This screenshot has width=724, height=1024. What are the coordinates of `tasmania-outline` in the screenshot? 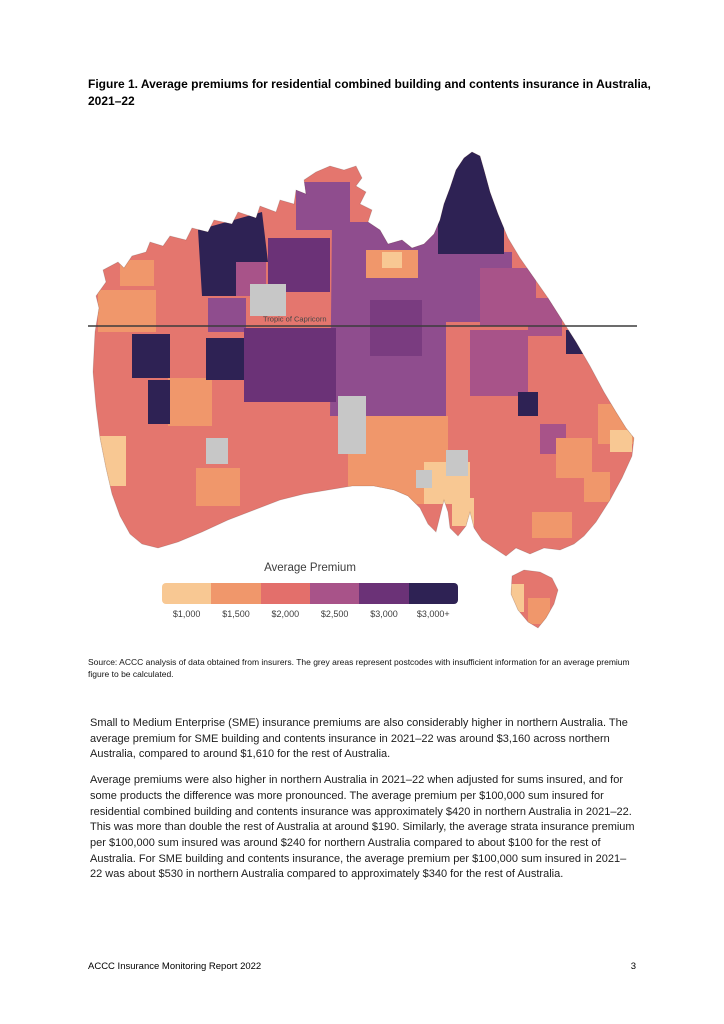 It's located at (534, 599).